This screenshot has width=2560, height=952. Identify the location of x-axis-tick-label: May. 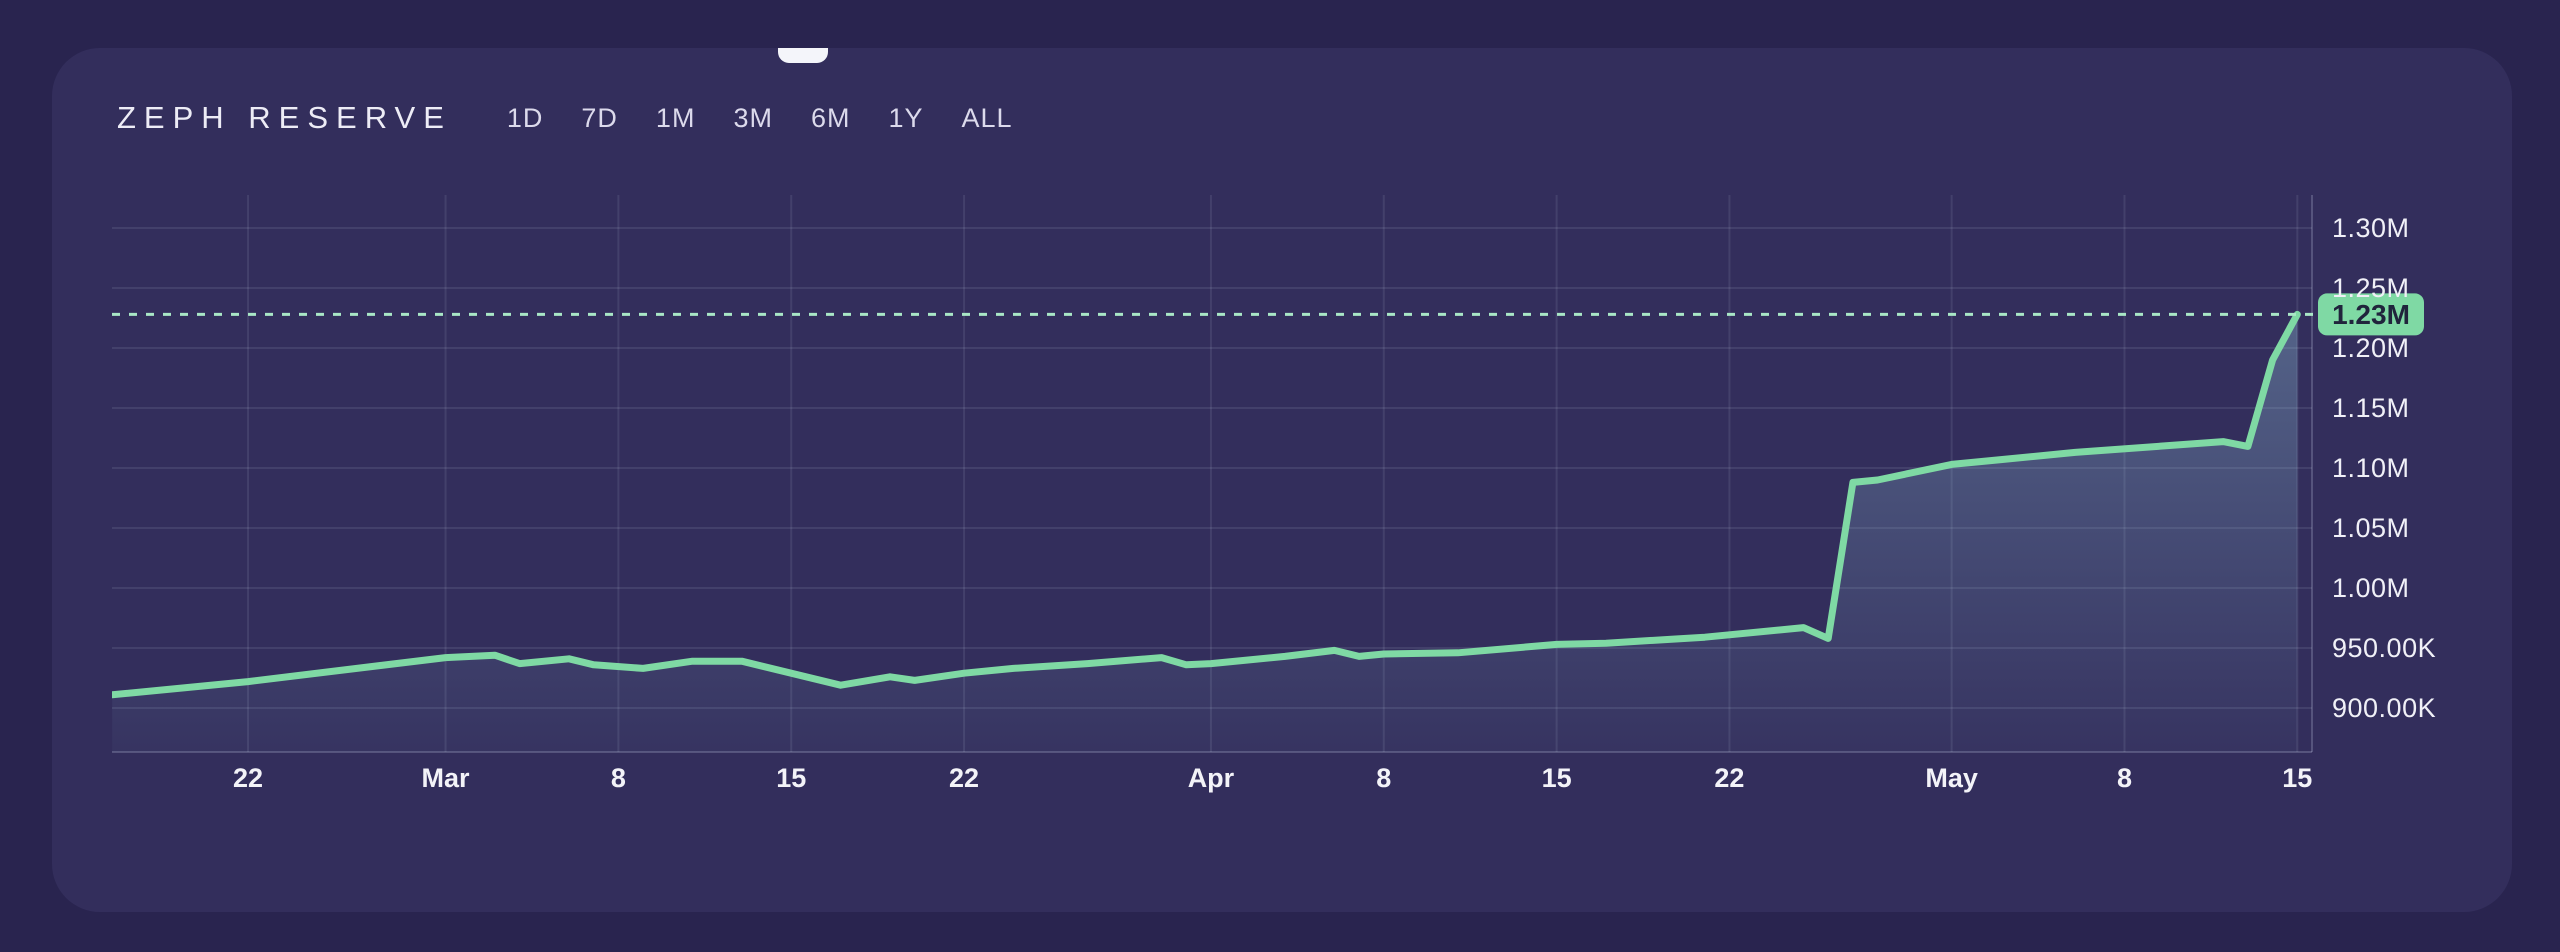
(1951, 778).